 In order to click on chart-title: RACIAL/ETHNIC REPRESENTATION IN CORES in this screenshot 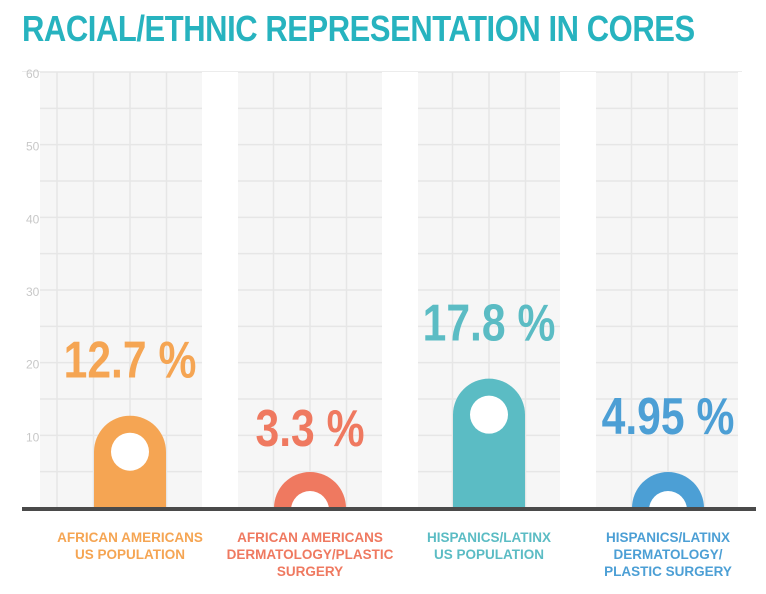, I will do `click(358, 28)`.